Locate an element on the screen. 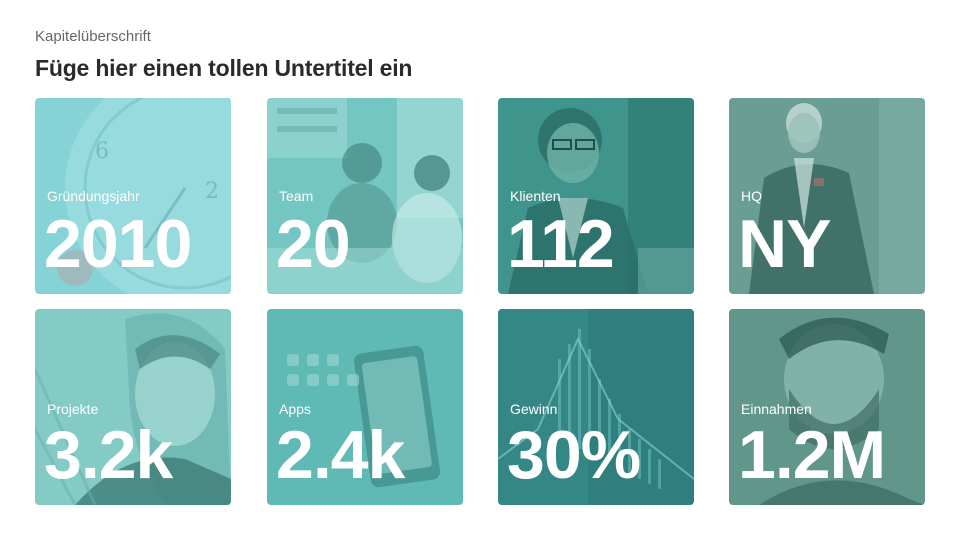 This screenshot has height=540, width=960. stat-label: Projekte is located at coordinates (73, 409).